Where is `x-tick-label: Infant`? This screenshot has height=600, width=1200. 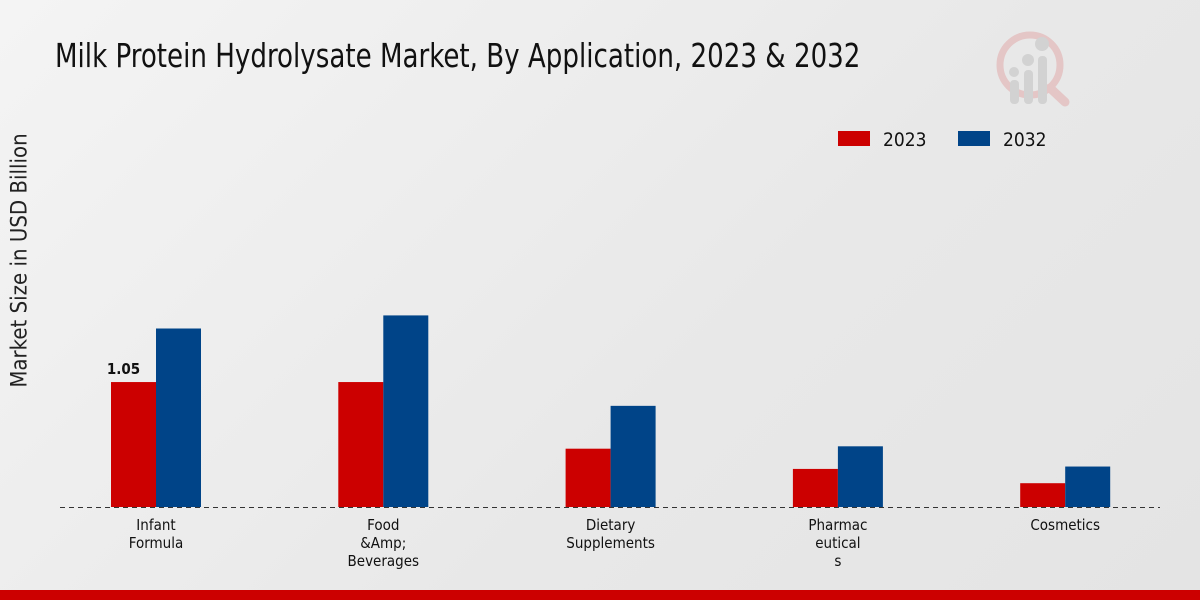 x-tick-label: Infant is located at coordinates (155, 525).